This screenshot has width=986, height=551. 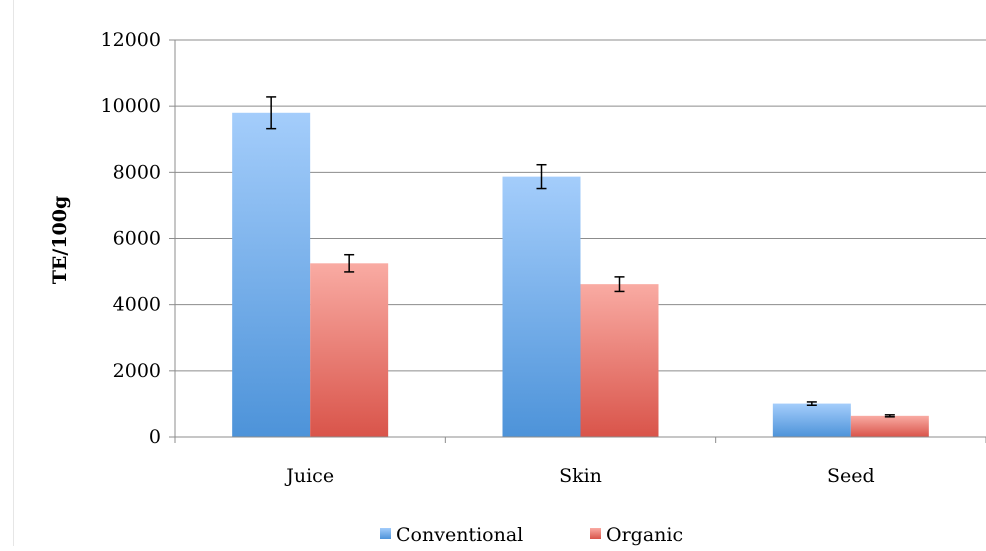 I want to click on y-tick-label: 8000, so click(x=137, y=172).